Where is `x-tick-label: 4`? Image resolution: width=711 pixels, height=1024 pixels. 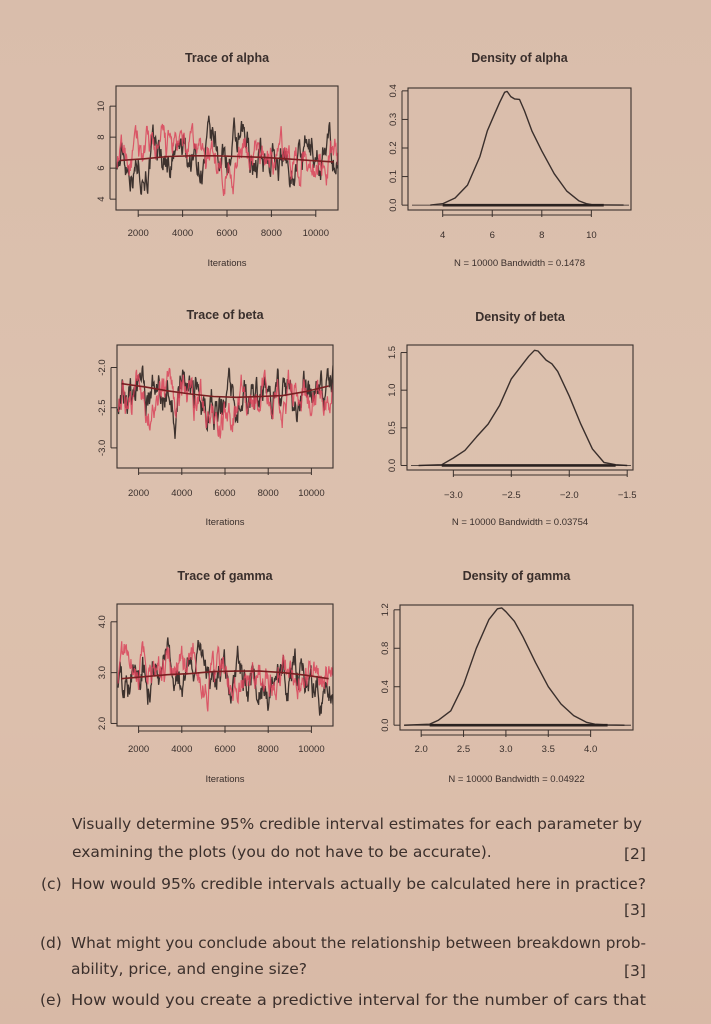 x-tick-label: 4 is located at coordinates (442, 235).